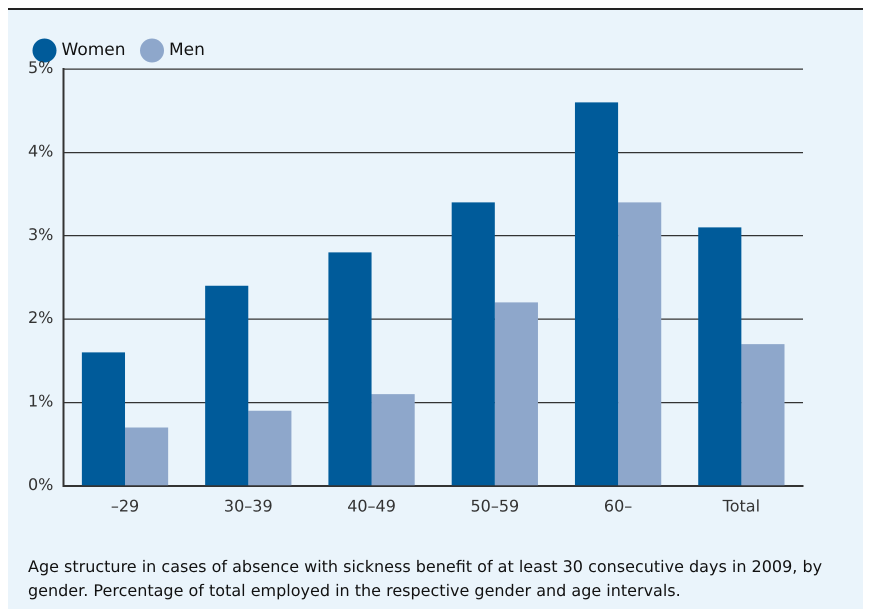 This screenshot has height=609, width=871. What do you see at coordinates (94, 50) in the screenshot?
I see `legend-label: Women` at bounding box center [94, 50].